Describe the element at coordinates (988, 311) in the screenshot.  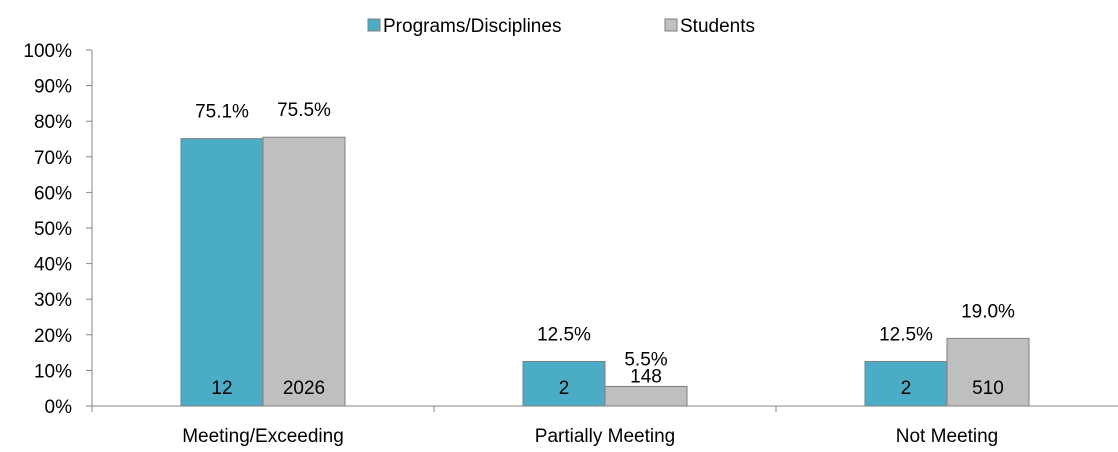
I see `data-label: 19.0%` at that location.